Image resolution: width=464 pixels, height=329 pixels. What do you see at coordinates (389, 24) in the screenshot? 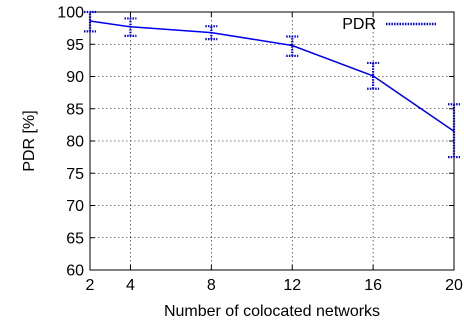
I see `legend: PDR` at bounding box center [389, 24].